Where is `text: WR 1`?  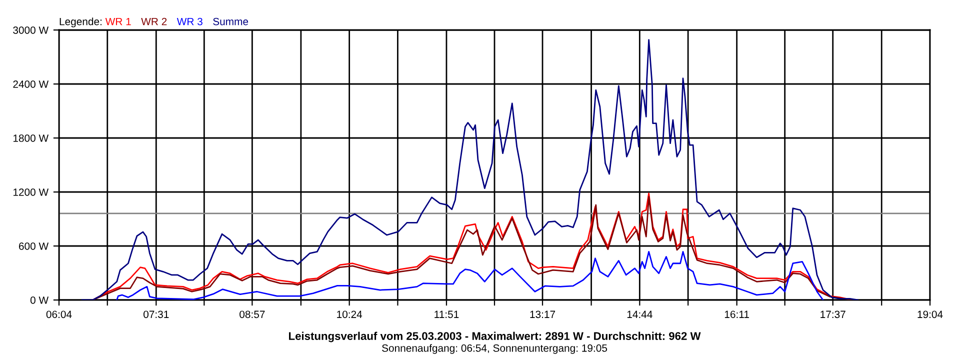 text: WR 1 is located at coordinates (118, 22).